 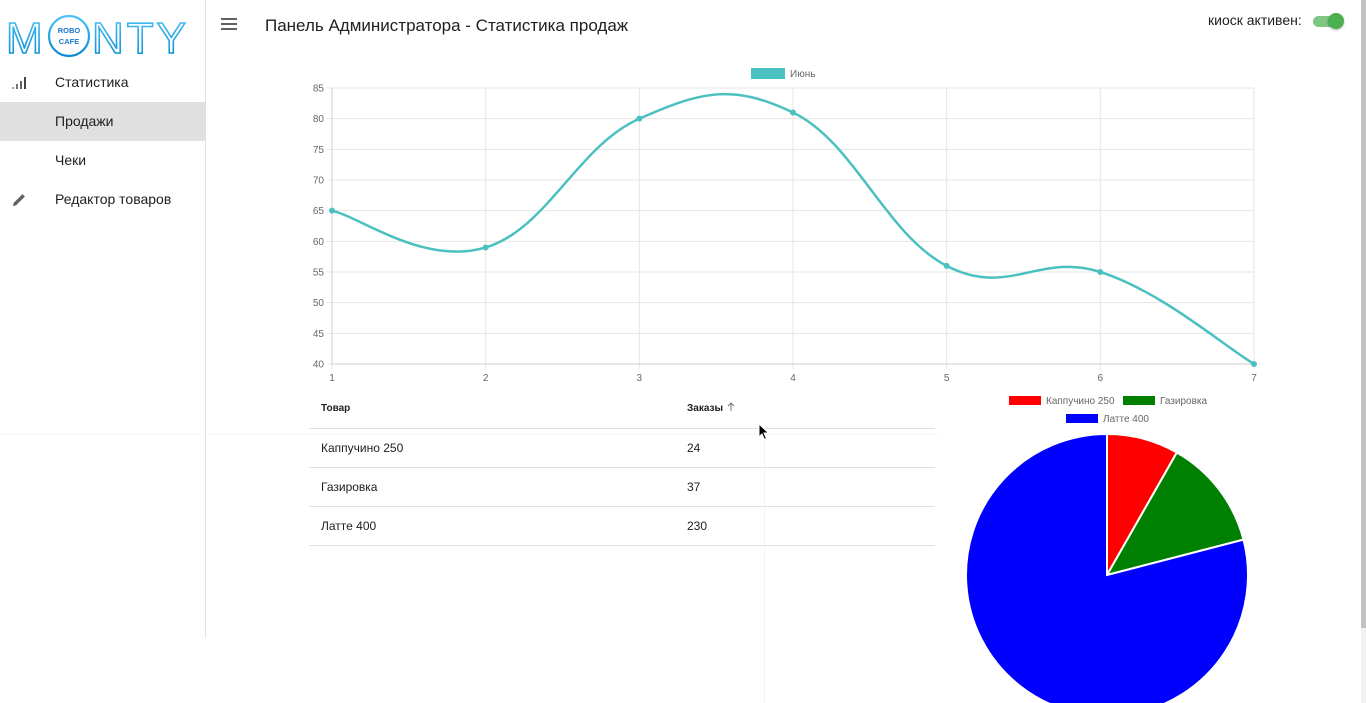 I want to click on y-tick-label: 45, so click(x=319, y=334).